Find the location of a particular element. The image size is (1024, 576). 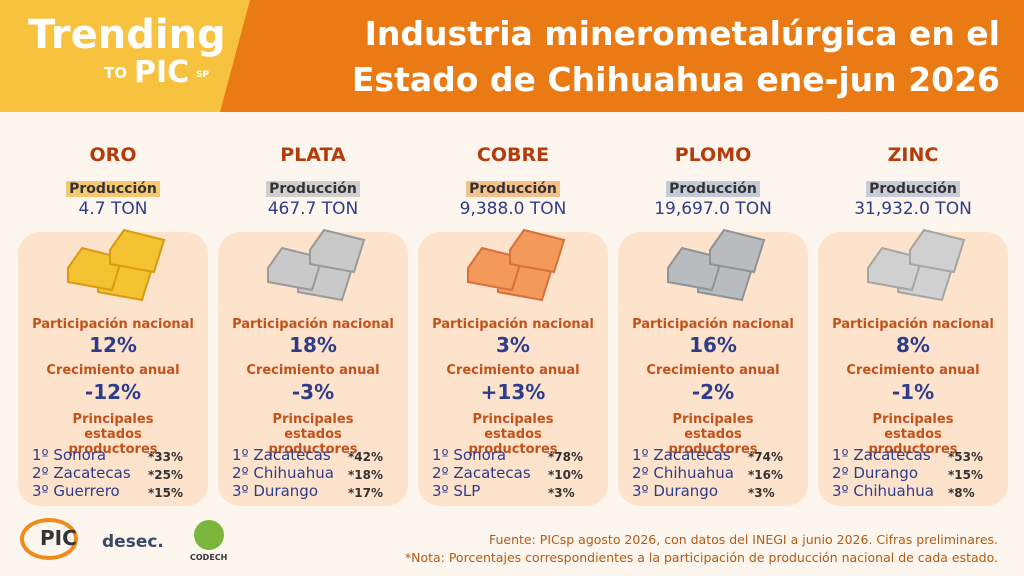

logo-codech-icon is located at coordinates (209, 535).